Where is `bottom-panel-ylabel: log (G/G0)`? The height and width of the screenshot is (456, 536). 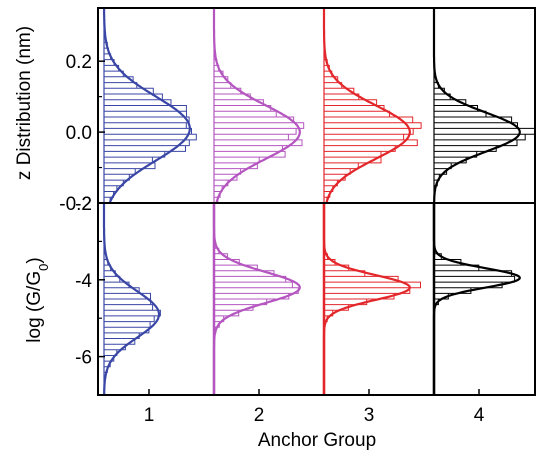 bottom-panel-ylabel: log (G/G0) is located at coordinates (37, 299).